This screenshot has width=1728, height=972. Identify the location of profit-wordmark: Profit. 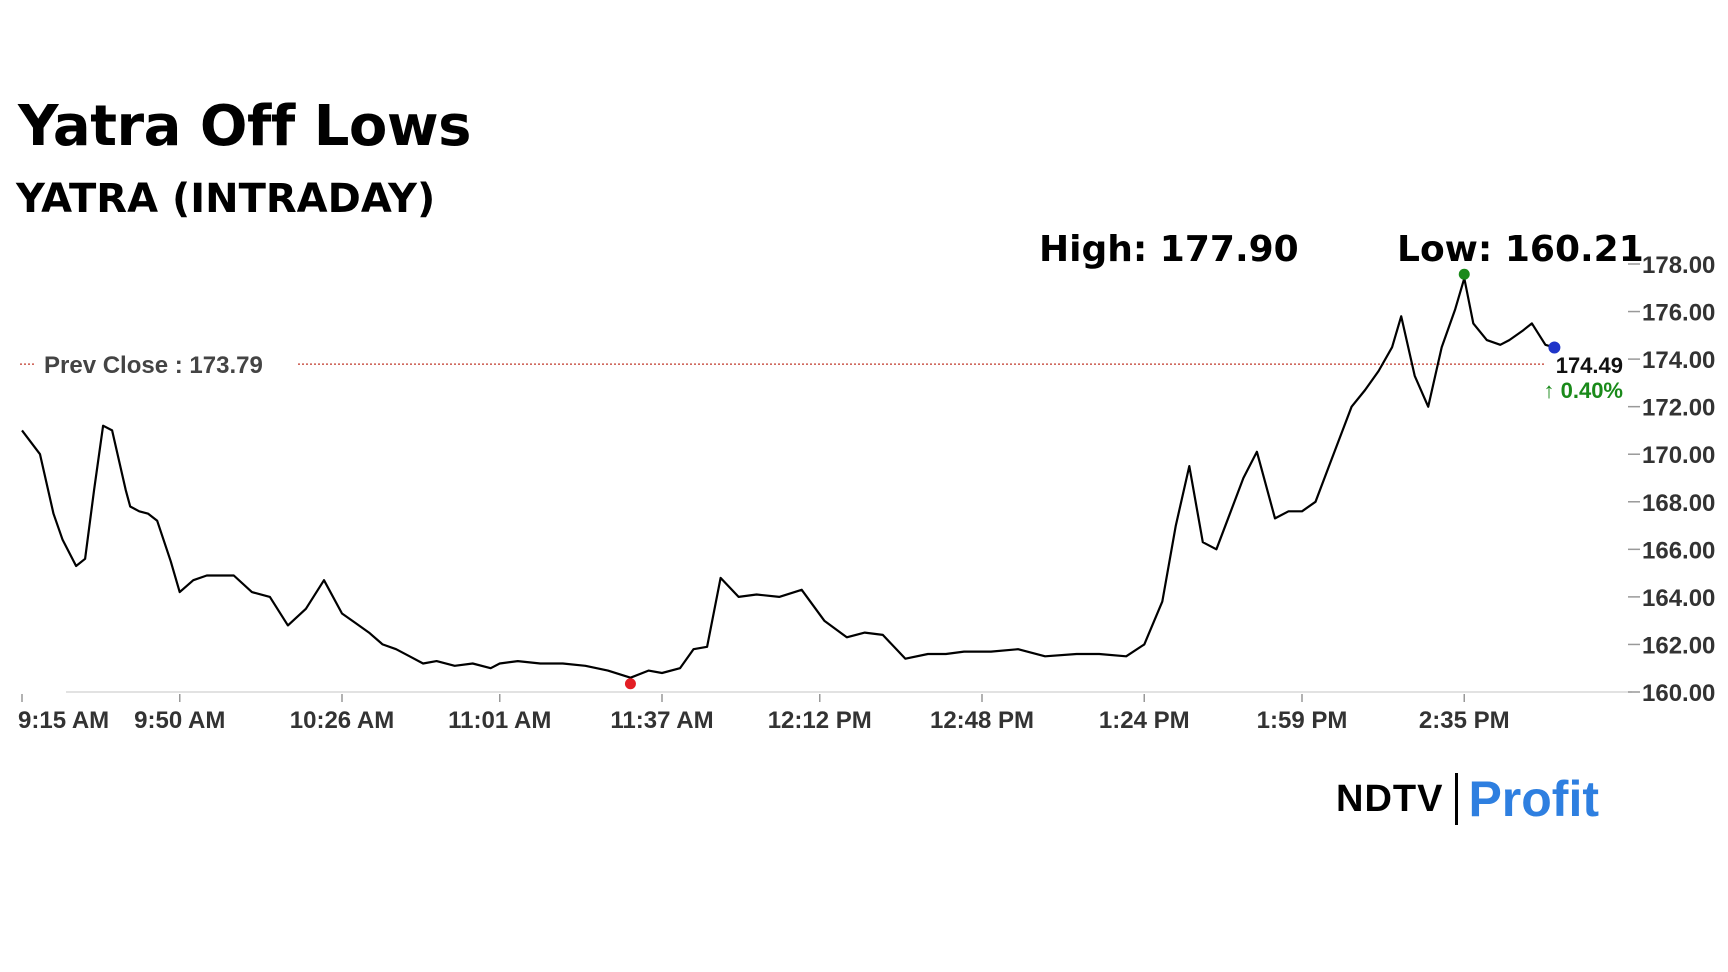
(1533, 799).